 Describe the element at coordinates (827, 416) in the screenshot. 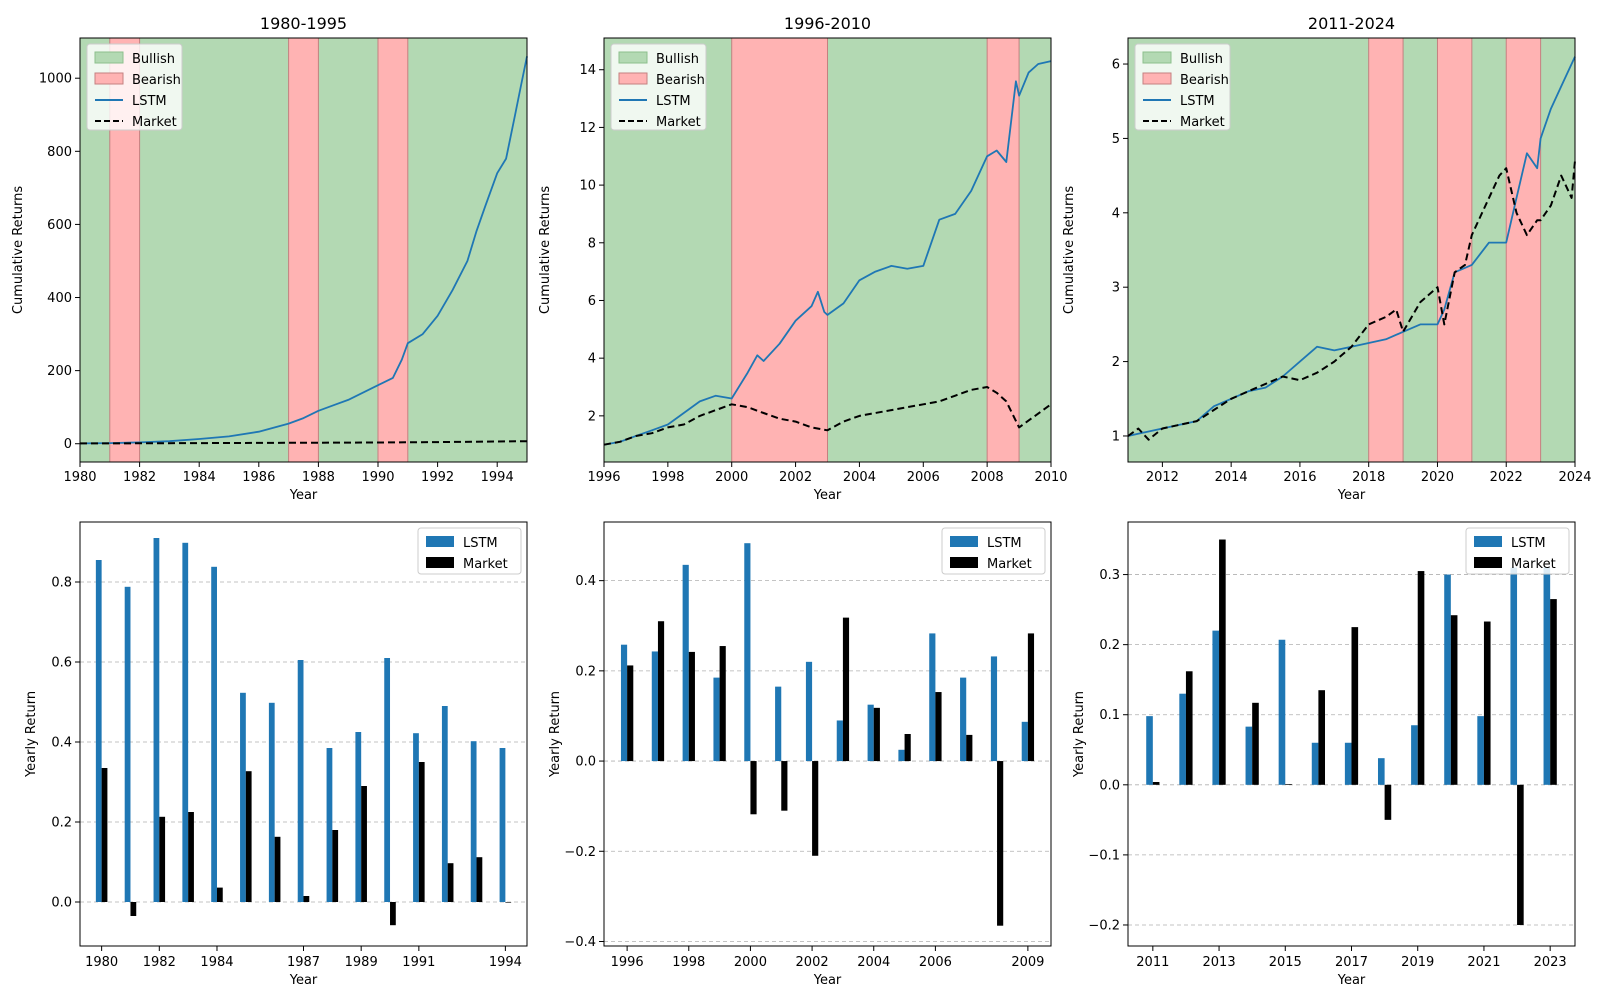

I see `market-line` at that location.